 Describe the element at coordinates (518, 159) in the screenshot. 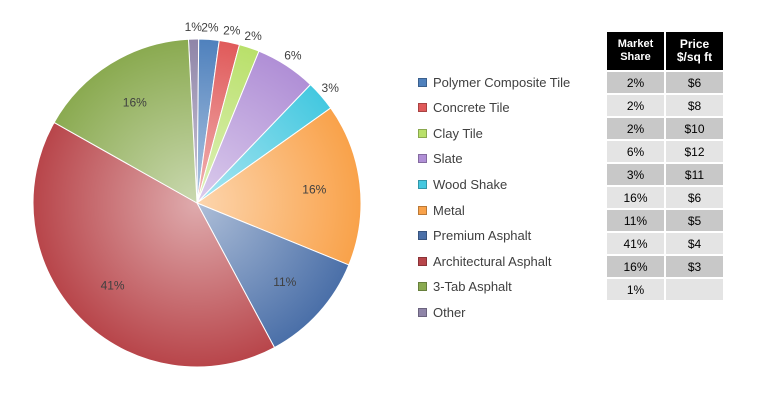

I see `legend-item: Slate` at that location.